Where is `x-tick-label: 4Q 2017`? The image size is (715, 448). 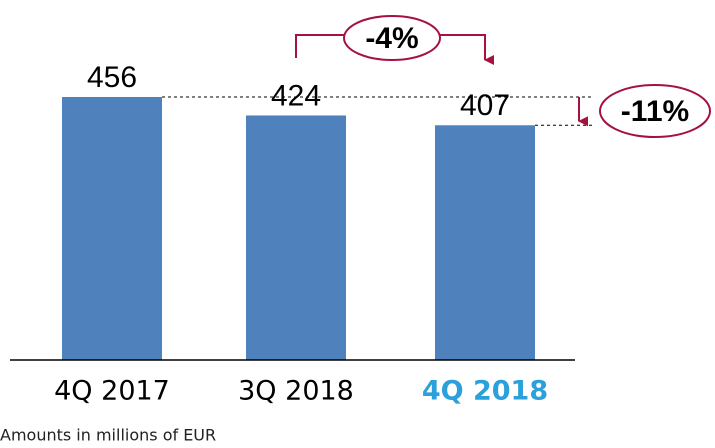 x-tick-label: 4Q 2017 is located at coordinates (112, 391).